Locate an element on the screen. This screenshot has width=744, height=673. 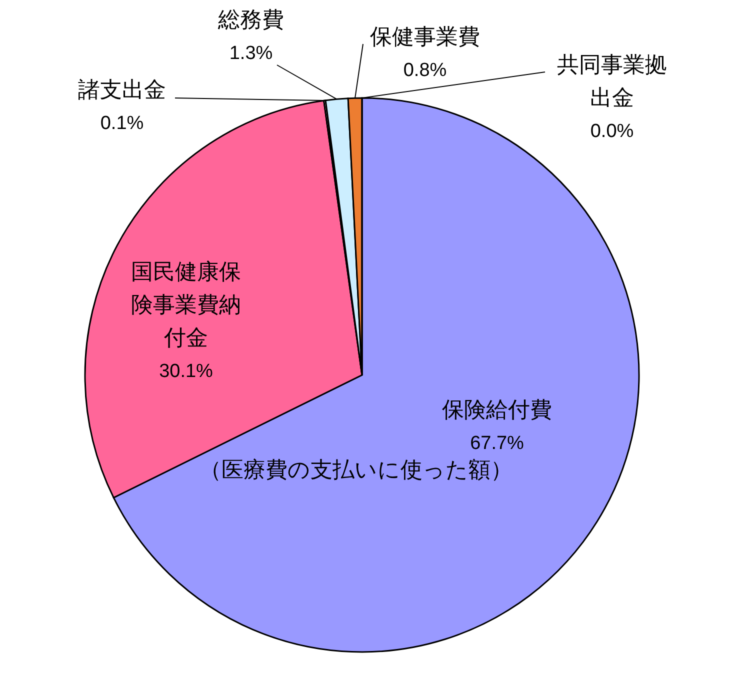
slice-label: 国民健康保険事業費納付金 is located at coordinates (186, 304).